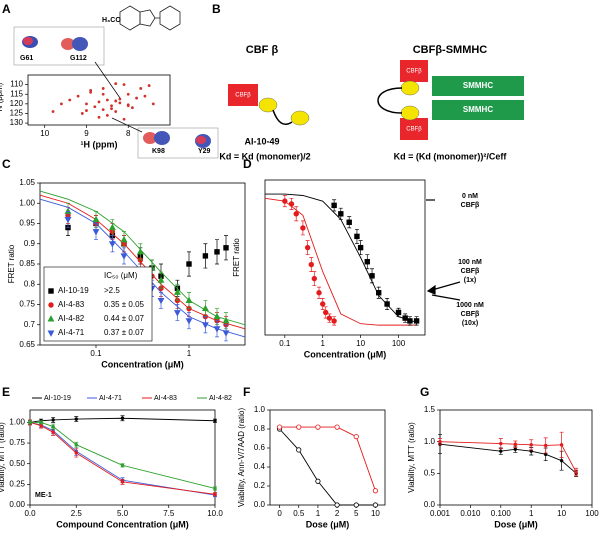 Image resolution: width=600 pixels, height=535 pixels. I want to click on y-tick-label: 1.0, so click(260, 409).